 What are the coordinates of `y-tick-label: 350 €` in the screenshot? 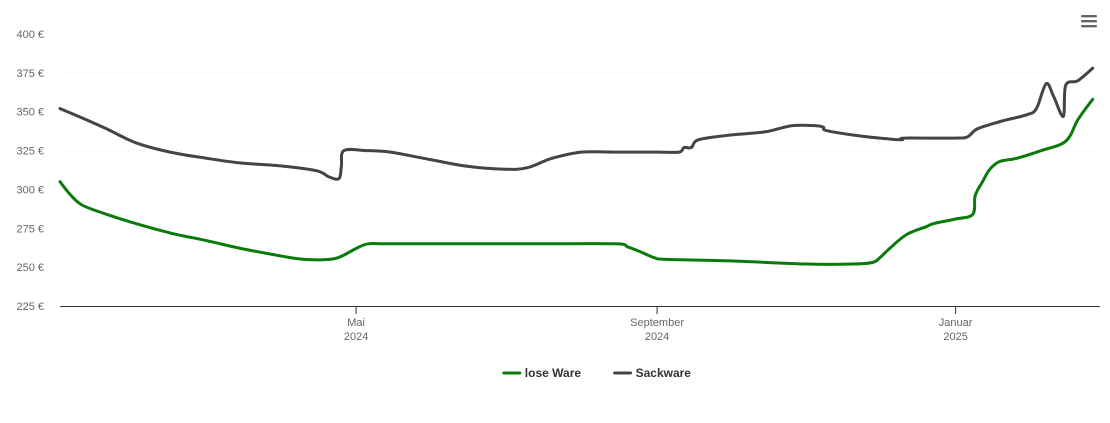 It's located at (30, 113).